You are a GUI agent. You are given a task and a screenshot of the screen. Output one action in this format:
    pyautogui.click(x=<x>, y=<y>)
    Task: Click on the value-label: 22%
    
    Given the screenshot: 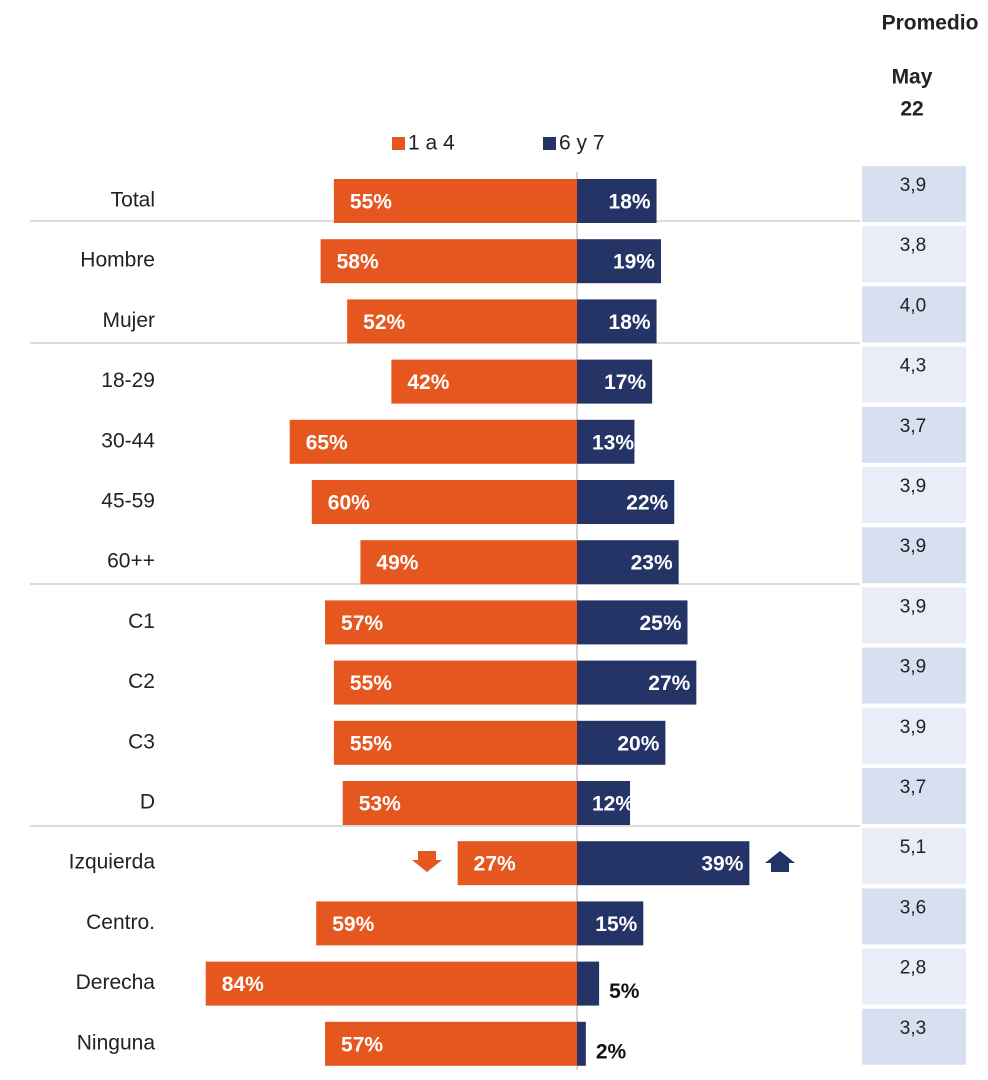 What is the action you would take?
    pyautogui.click(x=647, y=503)
    